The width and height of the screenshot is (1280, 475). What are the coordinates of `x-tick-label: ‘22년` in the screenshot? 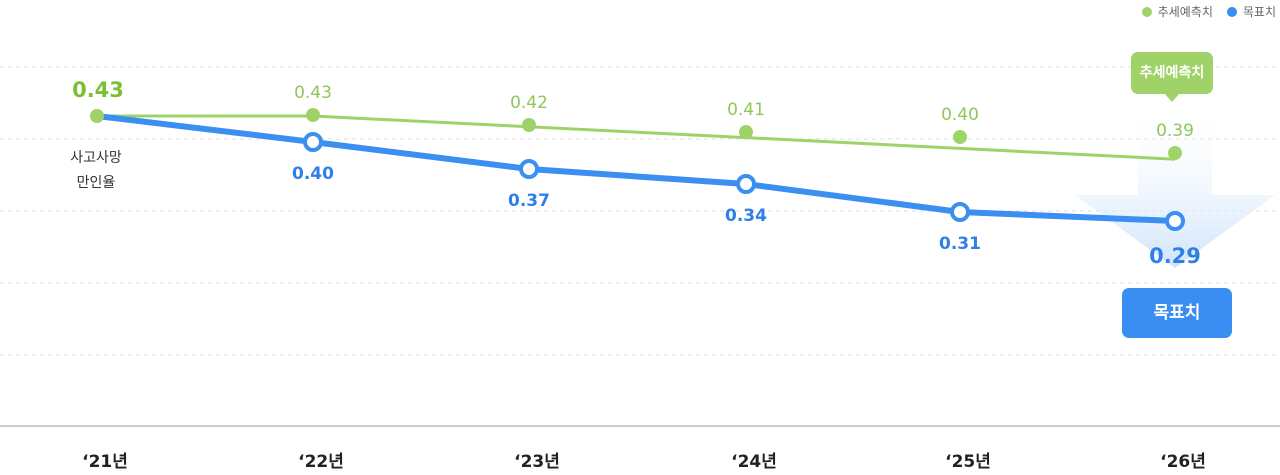 It's located at (321, 462).